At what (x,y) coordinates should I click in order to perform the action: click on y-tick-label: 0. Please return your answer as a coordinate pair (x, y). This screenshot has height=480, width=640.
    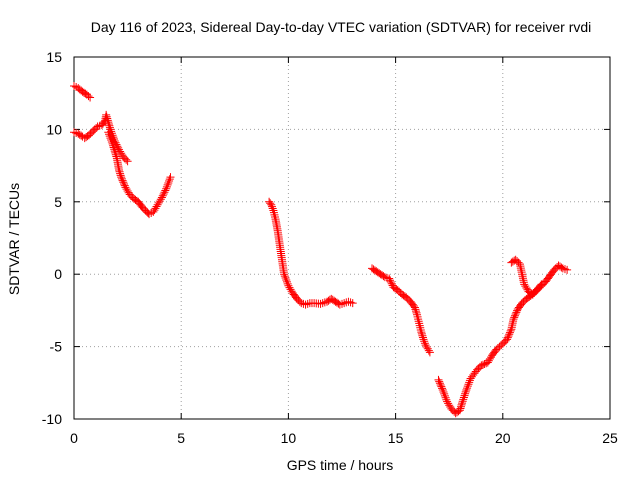
    Looking at the image, I should click on (58, 274).